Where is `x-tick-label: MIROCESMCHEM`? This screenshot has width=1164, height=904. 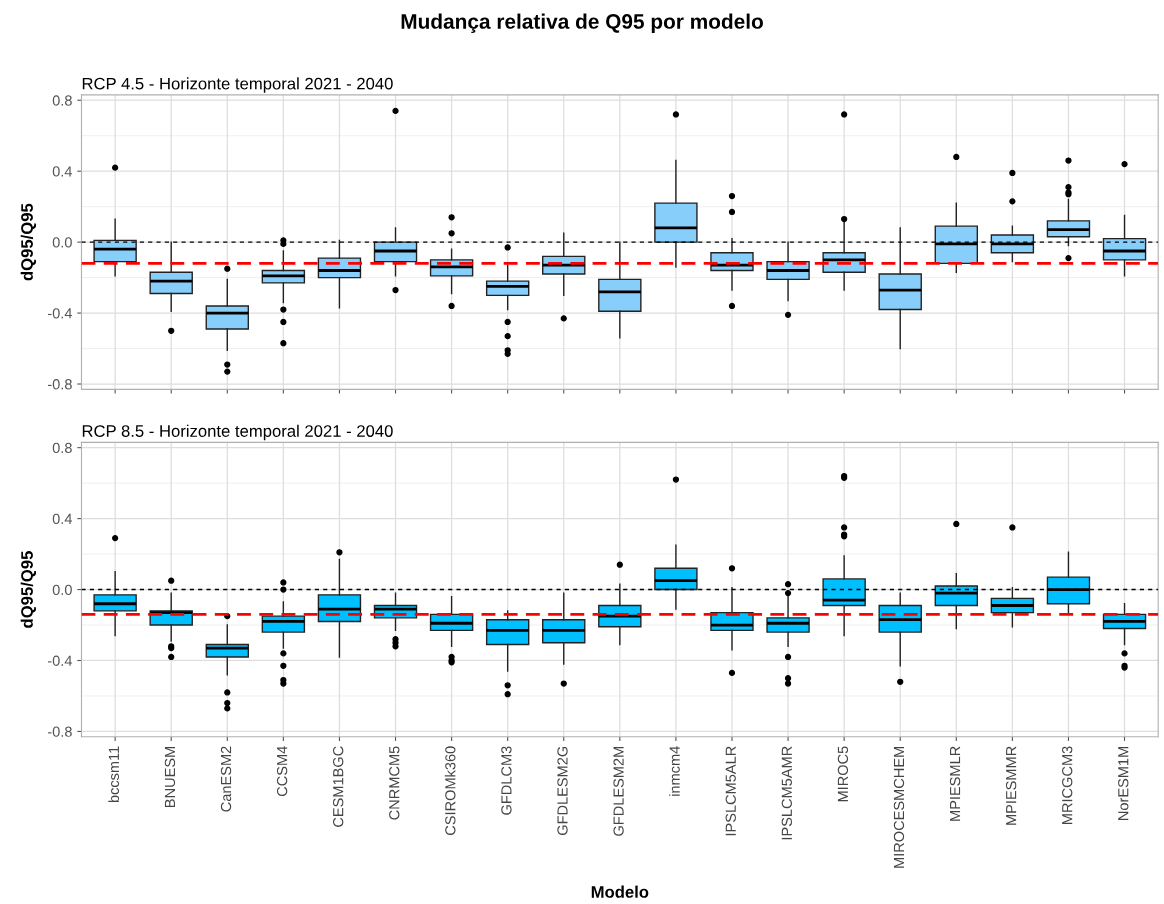
x-tick-label: MIROCESMCHEM is located at coordinates (899, 807).